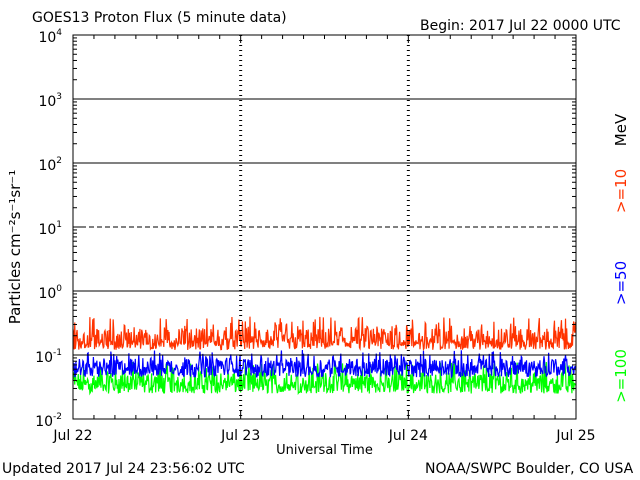 Image resolution: width=640 pixels, height=480 pixels. I want to click on y-tick-label-exp: 1, so click(59, 225).